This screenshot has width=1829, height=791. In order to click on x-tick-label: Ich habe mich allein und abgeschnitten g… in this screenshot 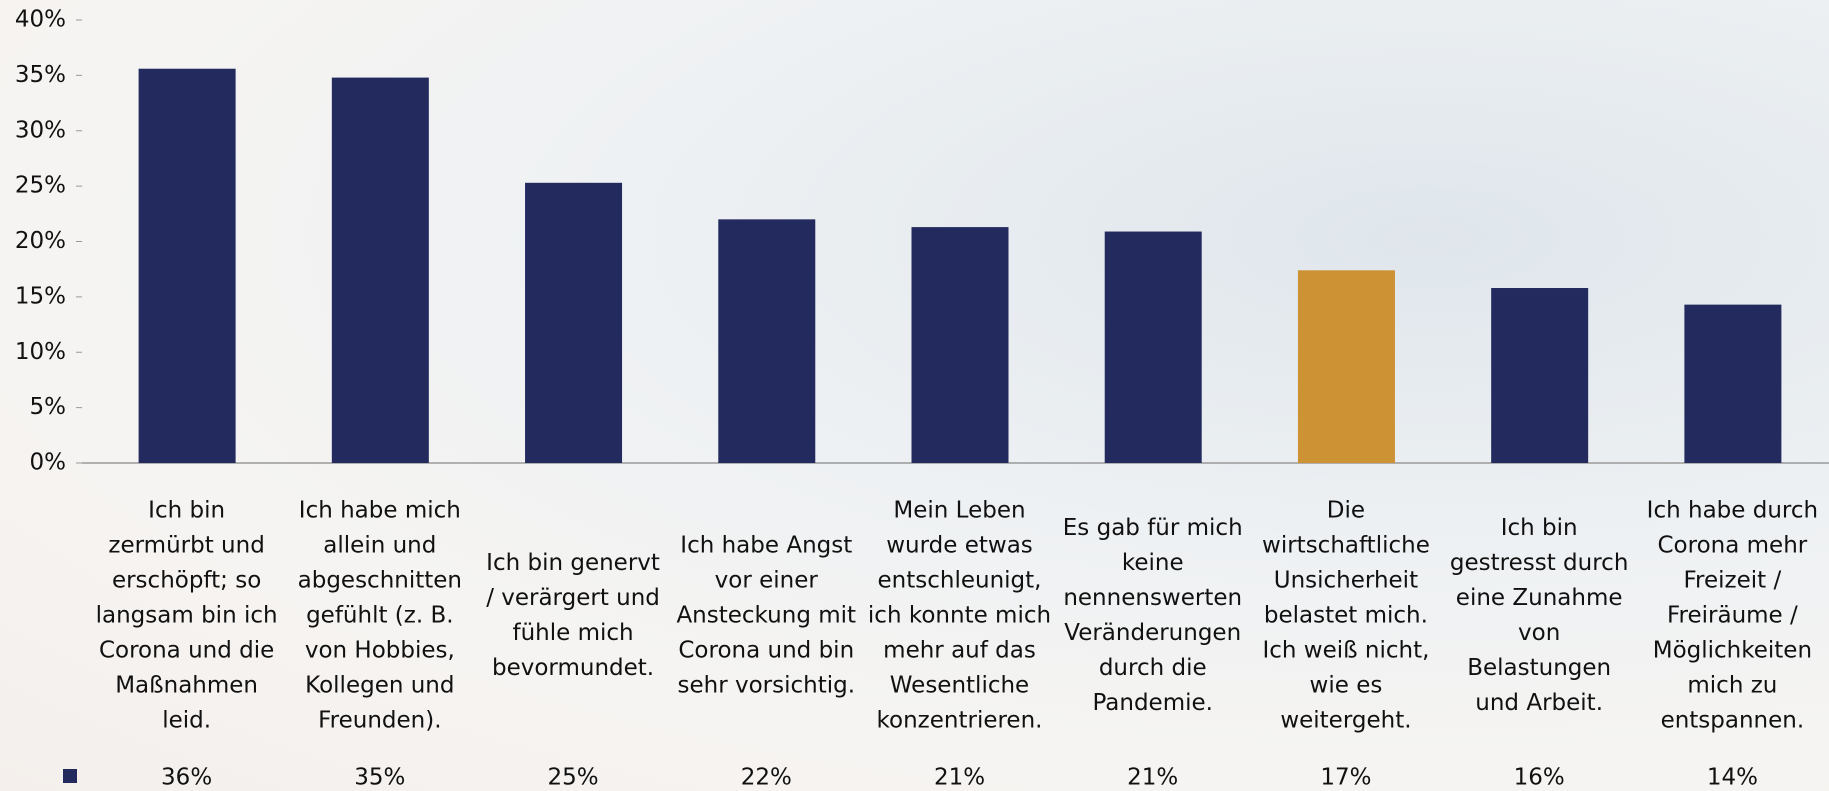, I will do `click(380, 615)`.